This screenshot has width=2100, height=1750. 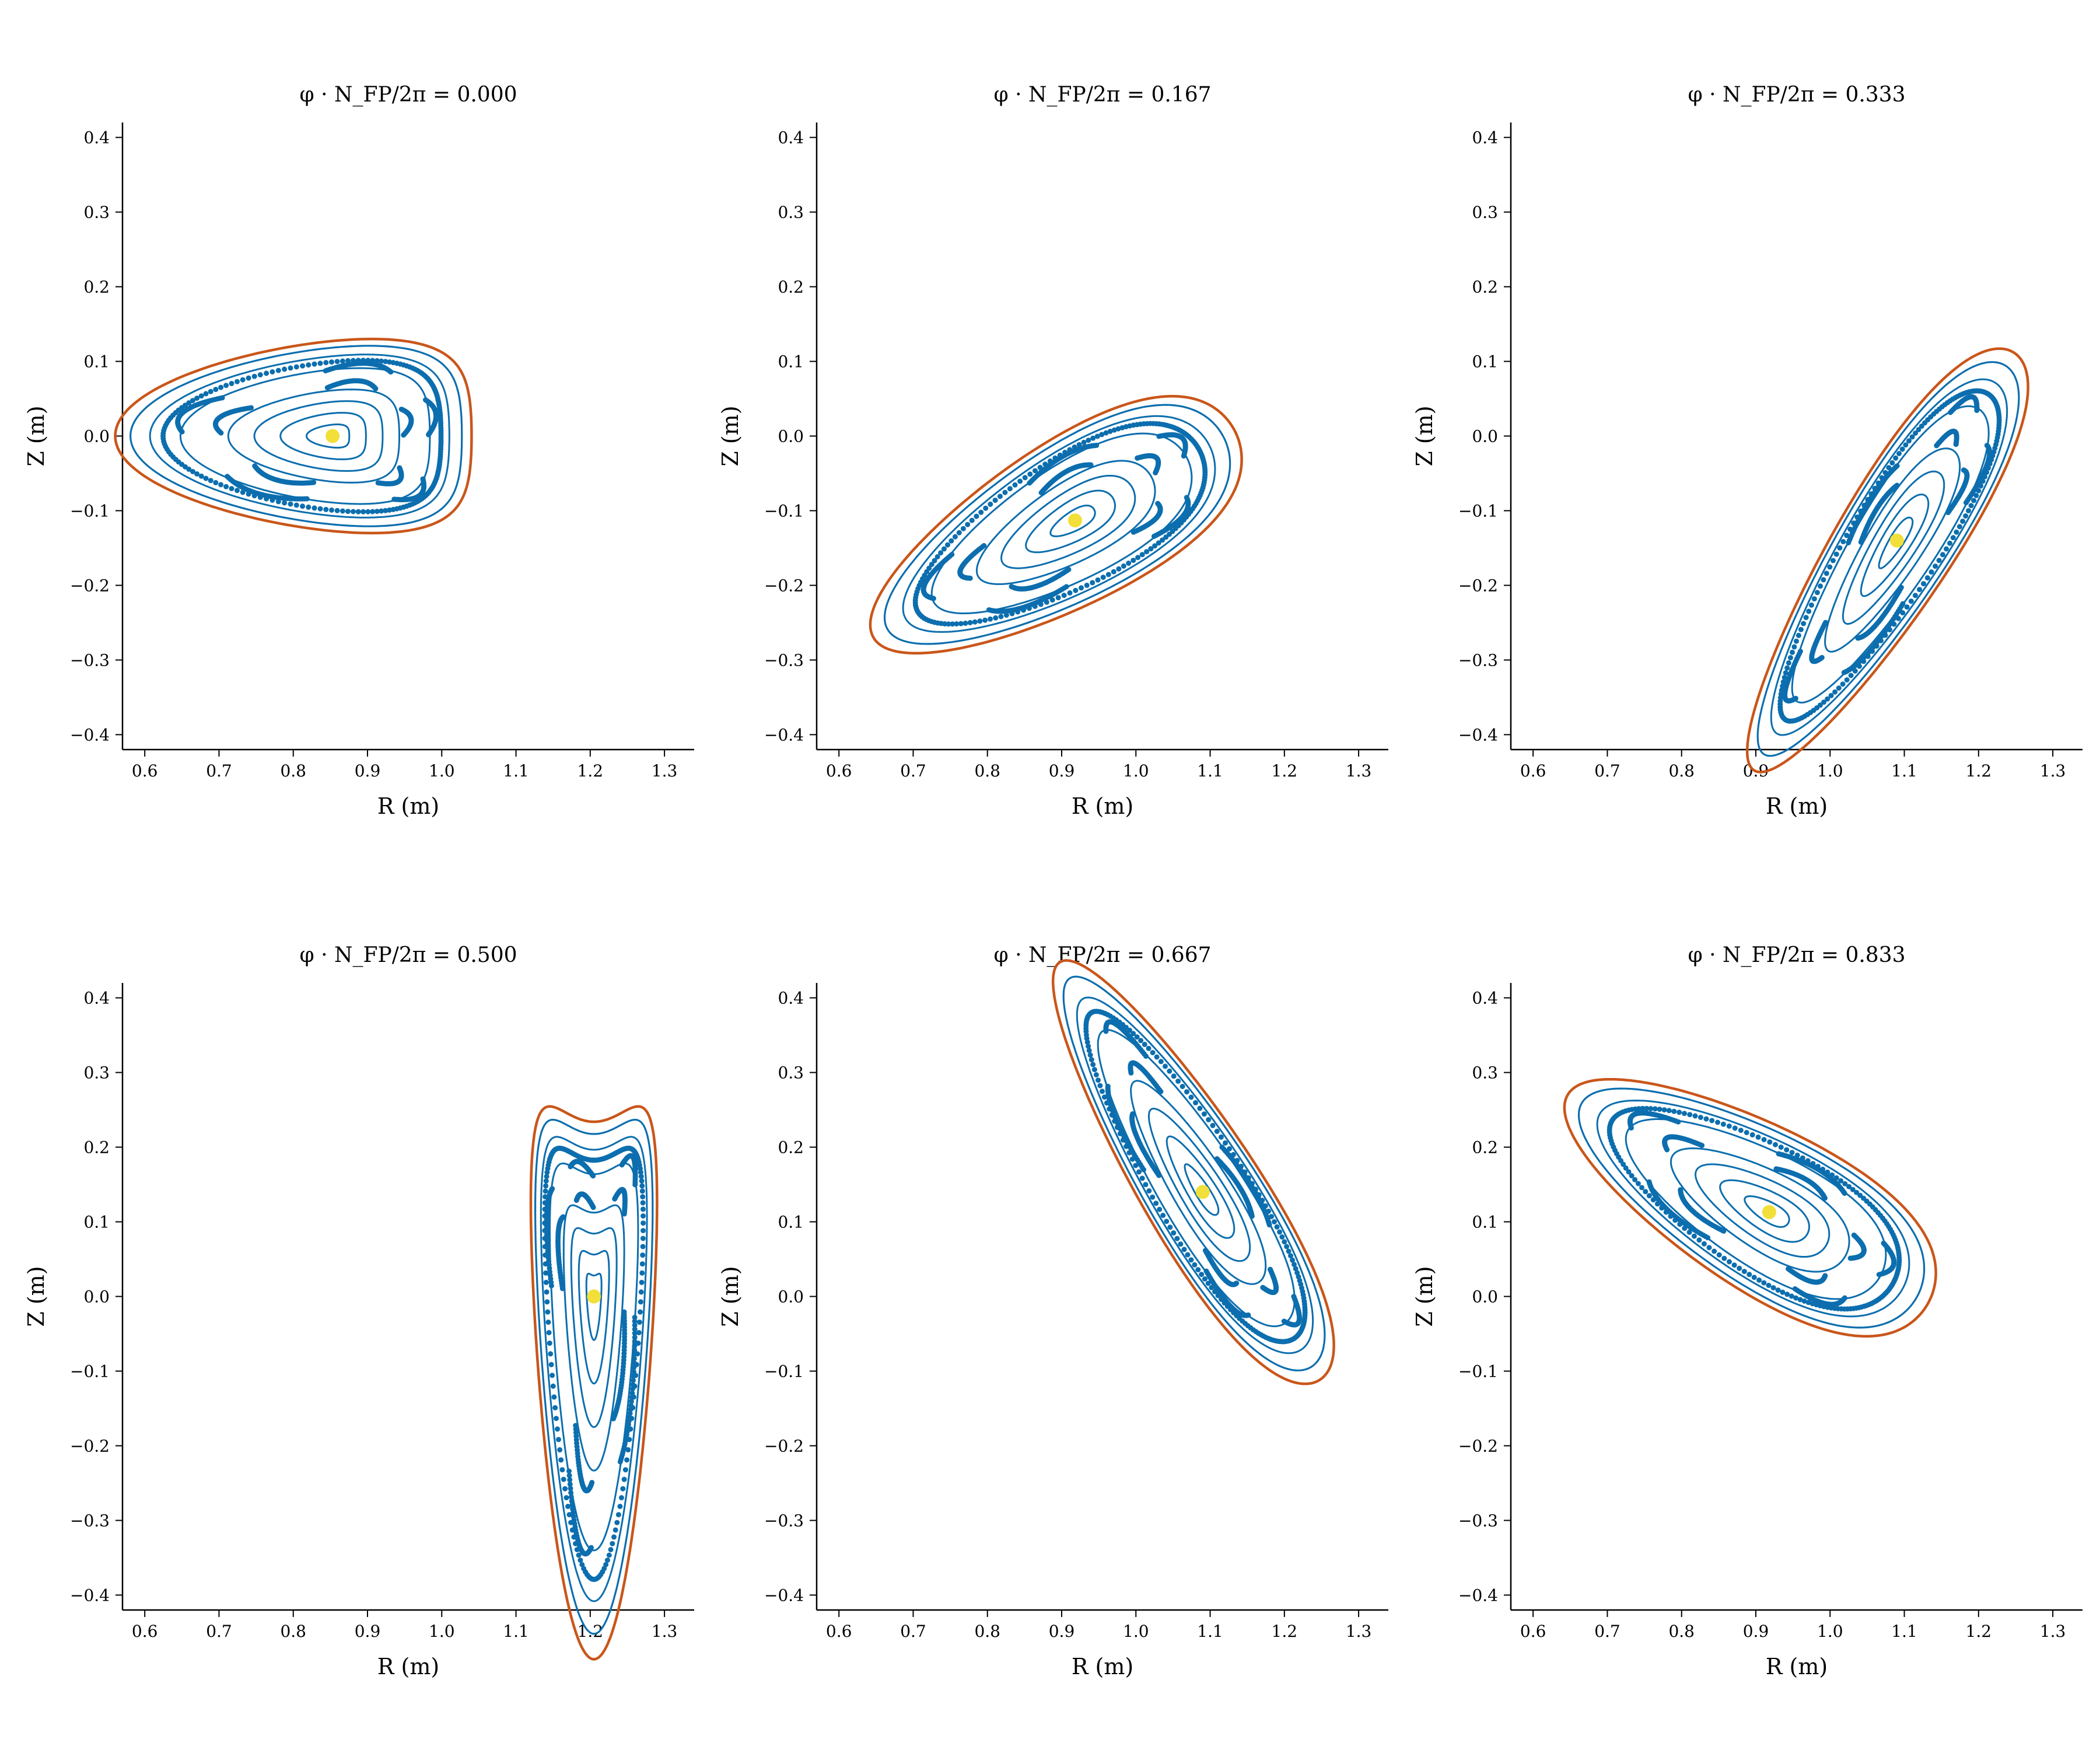 I want to click on x-axis-label: R (m), so click(x=408, y=1666).